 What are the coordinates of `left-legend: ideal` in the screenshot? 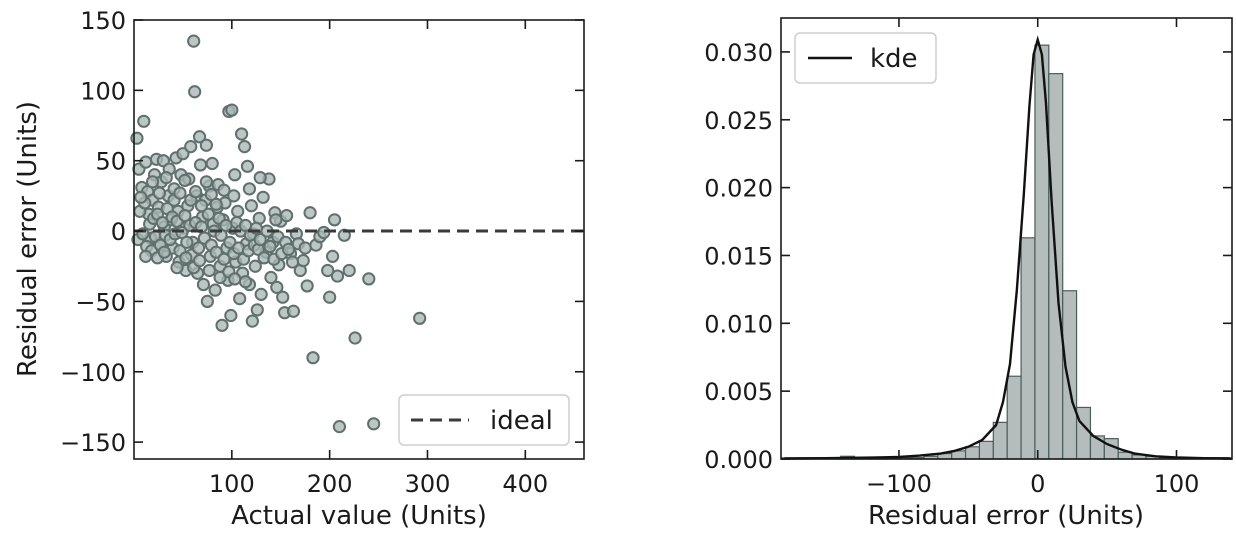 It's located at (484, 420).